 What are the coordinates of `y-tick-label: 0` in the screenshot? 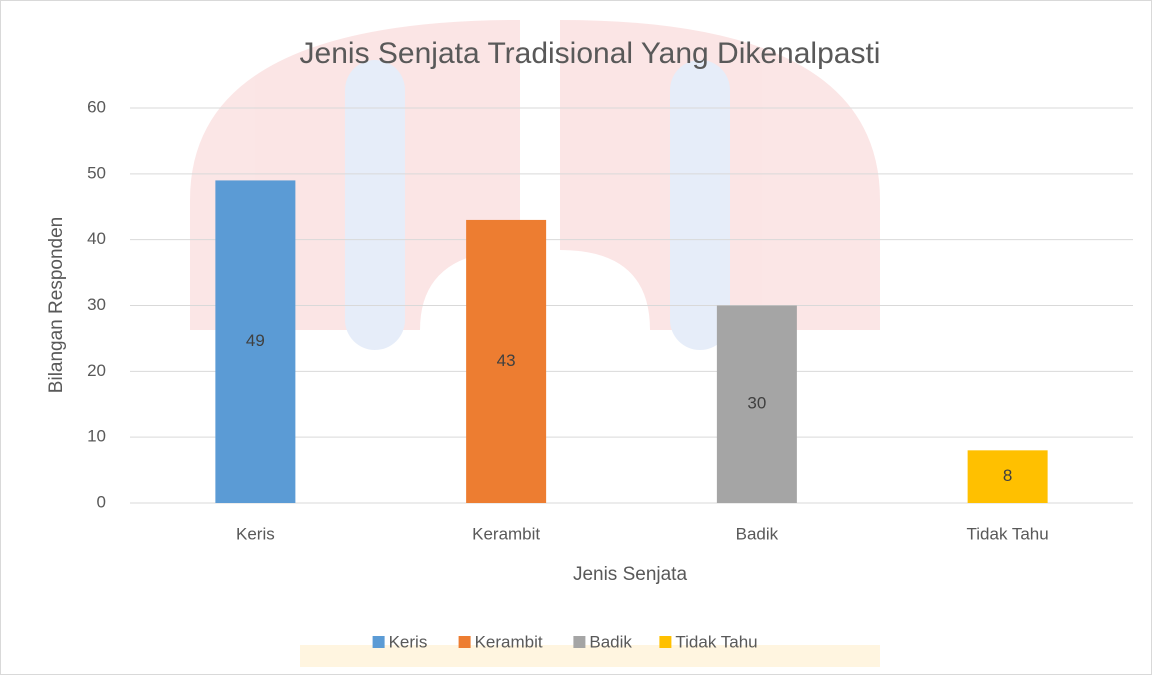 It's located at (101, 501).